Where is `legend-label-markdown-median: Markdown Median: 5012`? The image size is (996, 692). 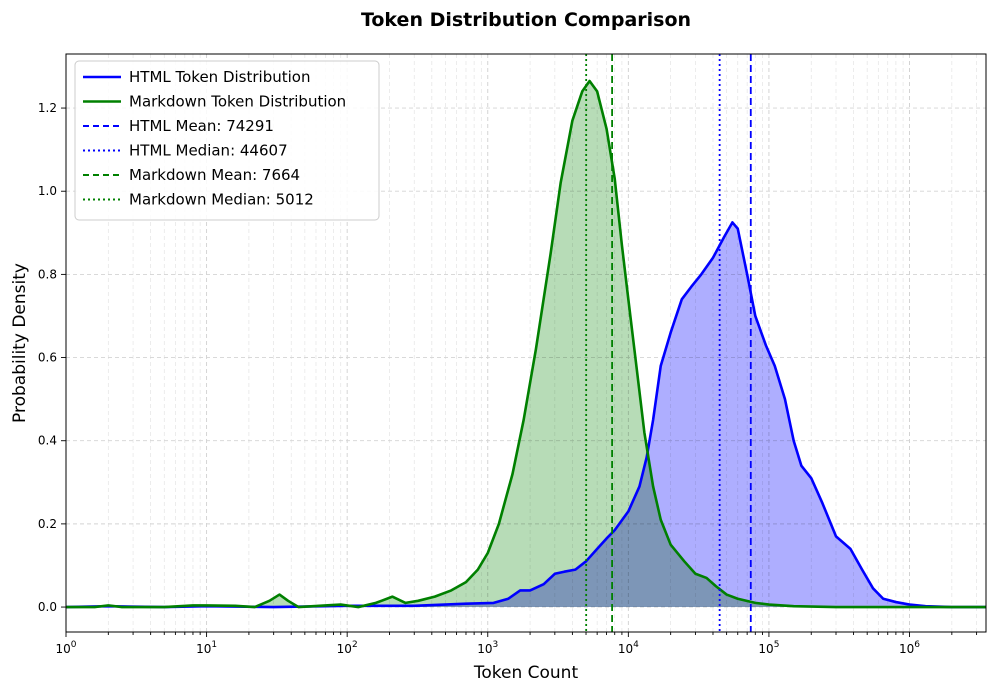
legend-label-markdown-median: Markdown Median: 5012 is located at coordinates (221, 200).